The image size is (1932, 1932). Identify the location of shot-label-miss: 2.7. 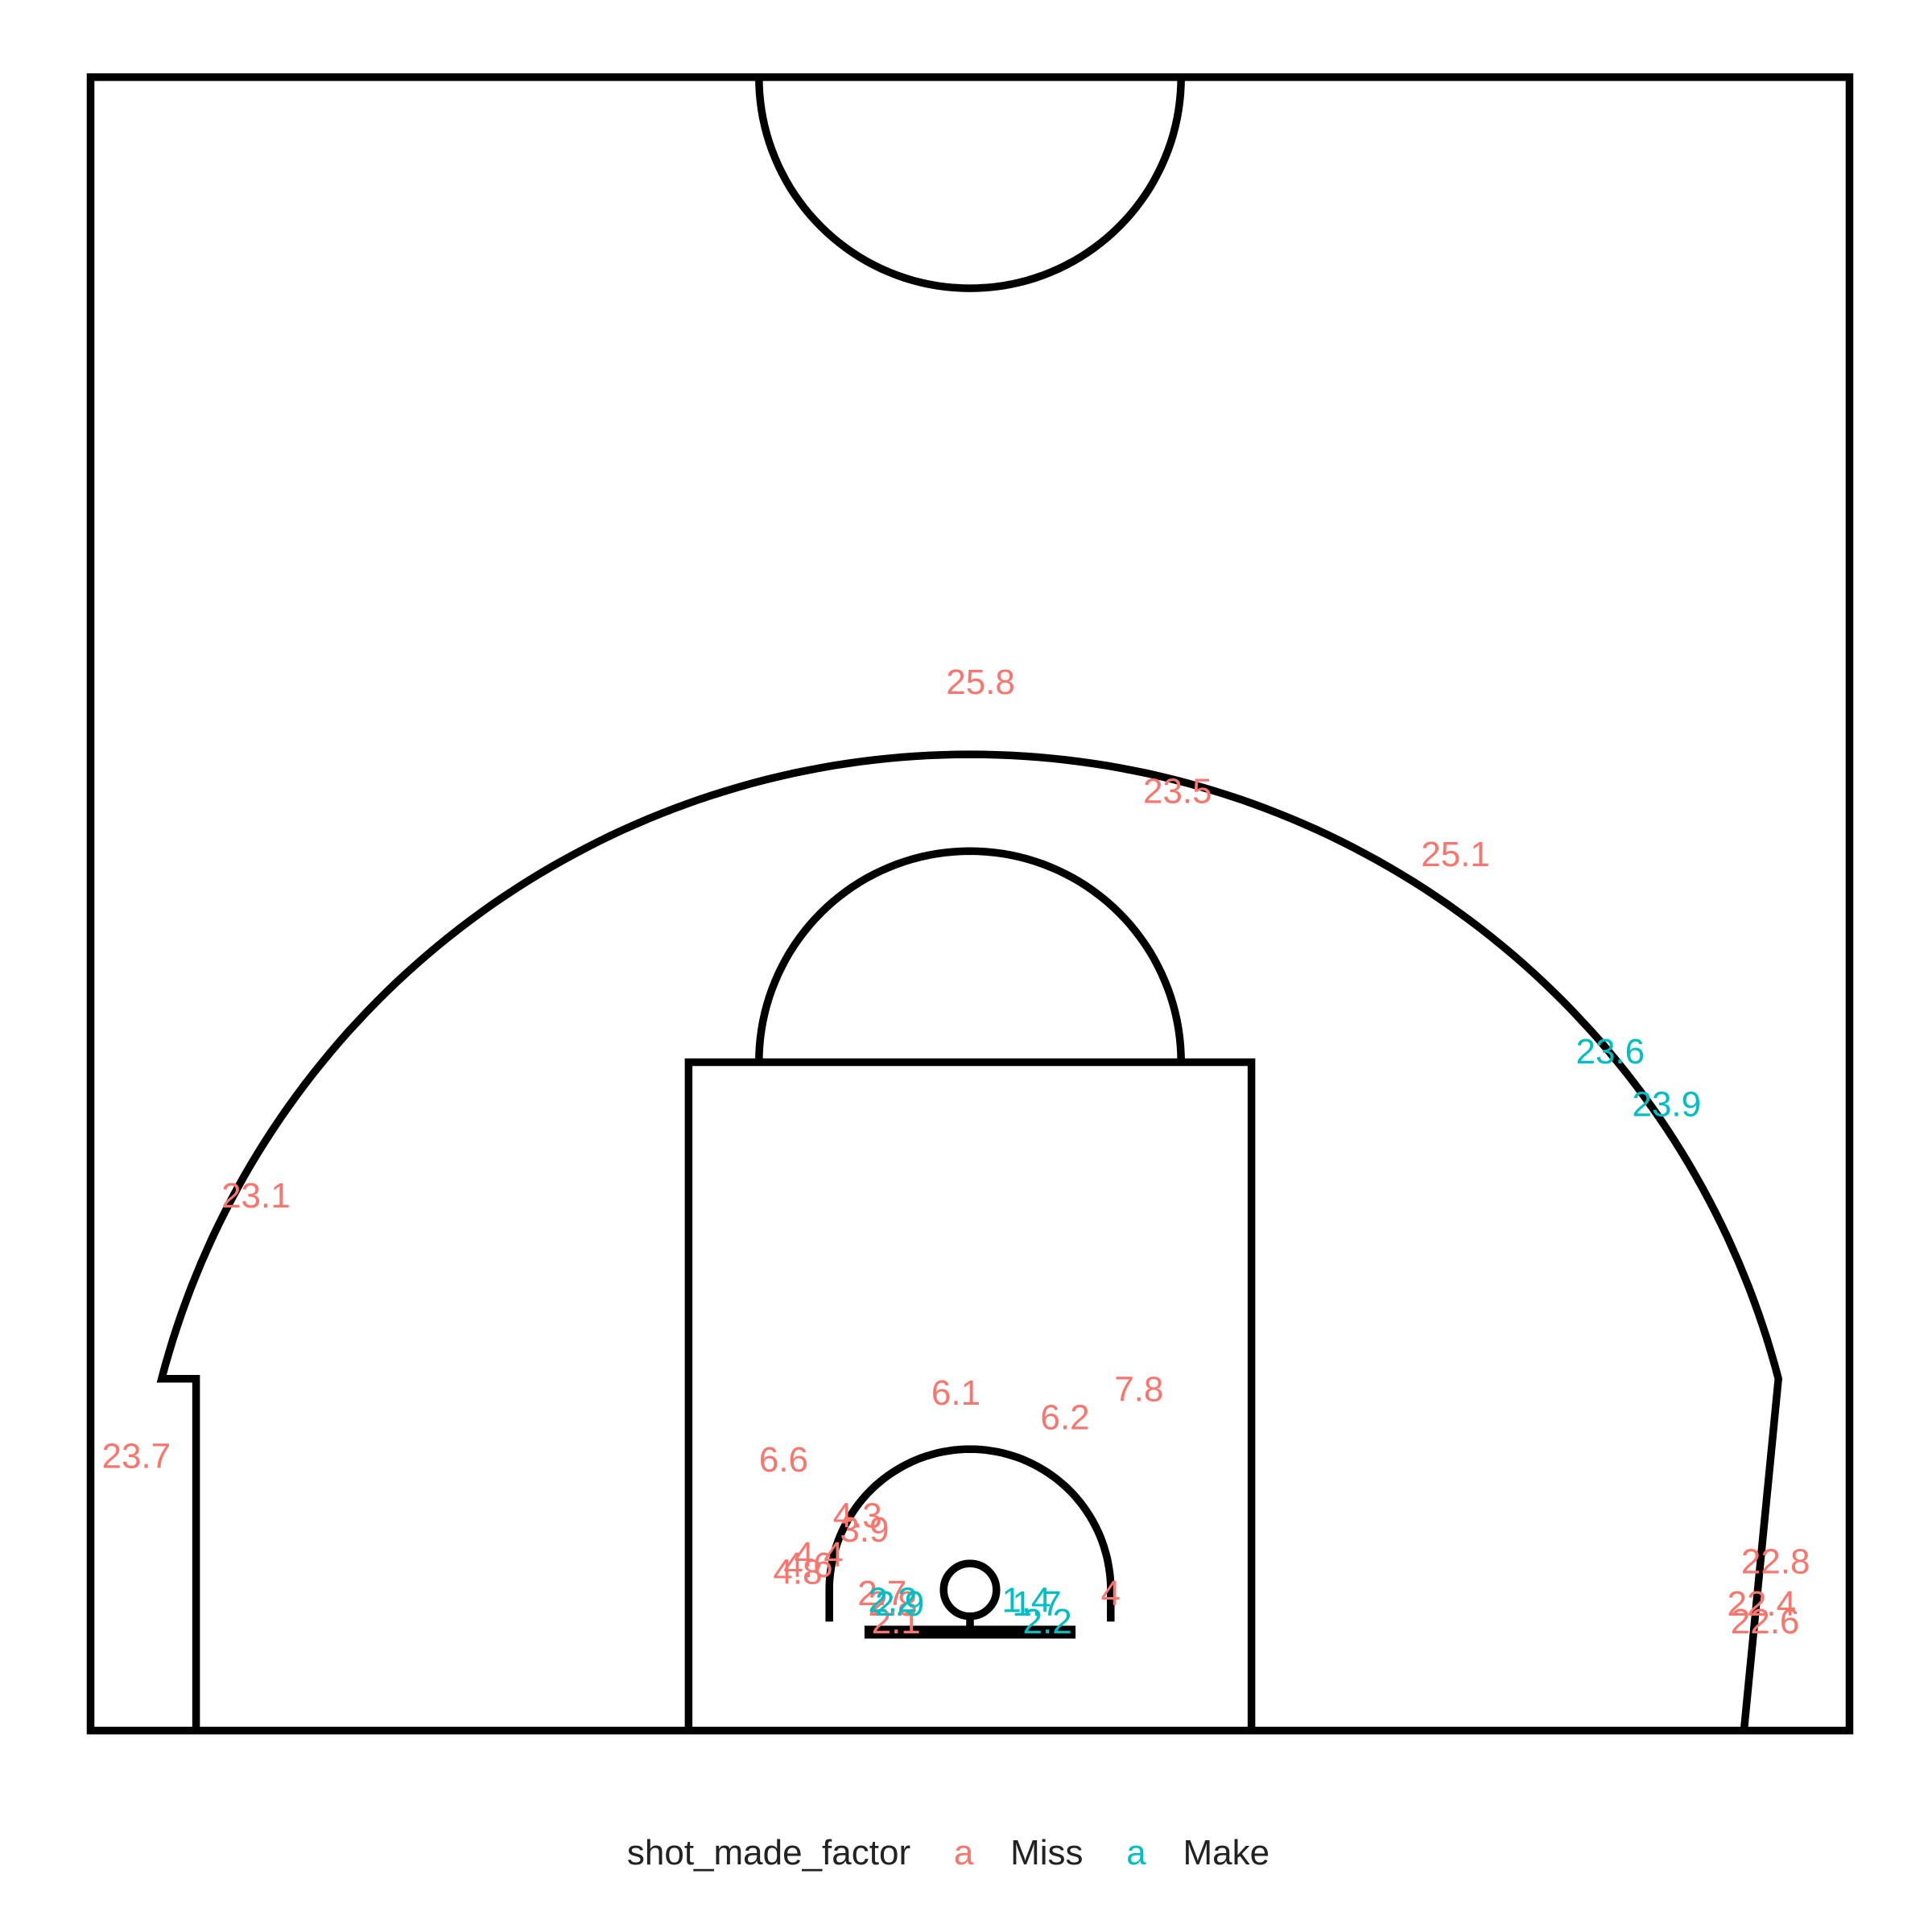
(882, 1593).